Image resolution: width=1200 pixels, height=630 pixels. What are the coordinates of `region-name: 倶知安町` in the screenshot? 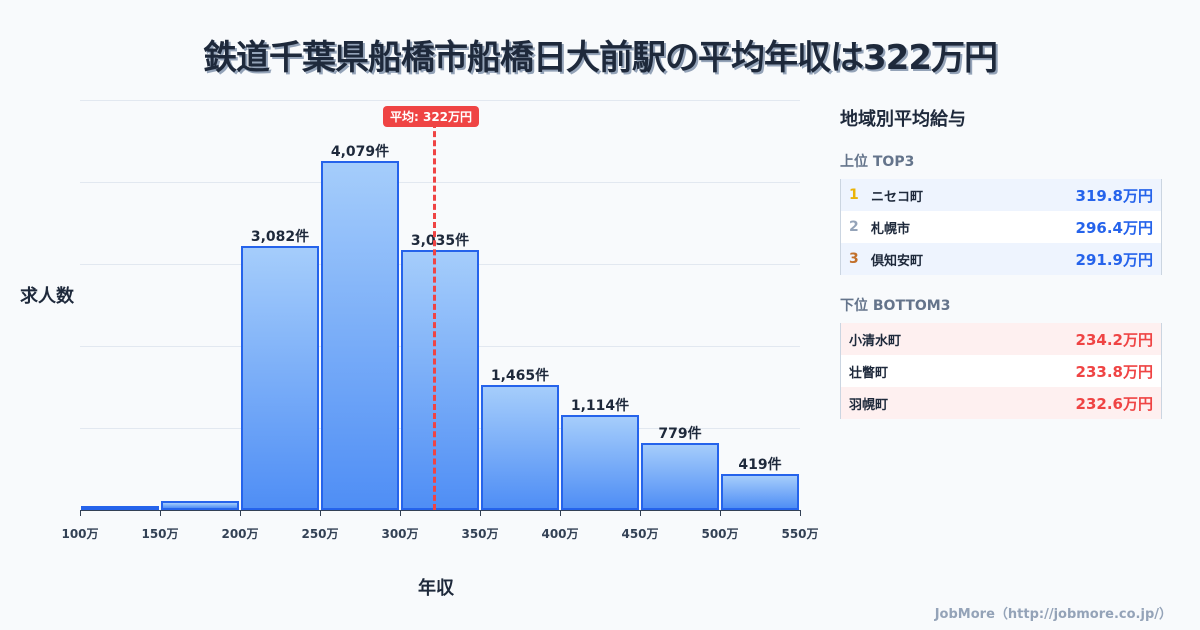 It's located at (897, 261).